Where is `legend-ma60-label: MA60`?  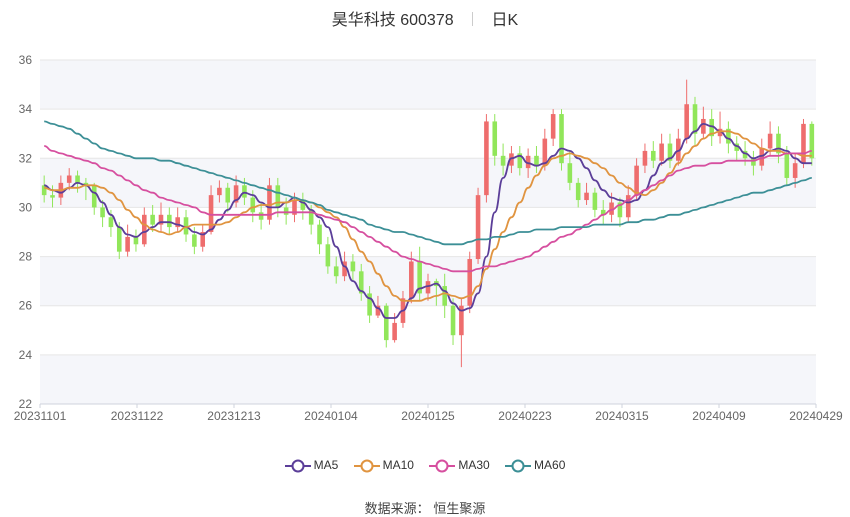
legend-ma60-label: MA60 is located at coordinates (550, 465).